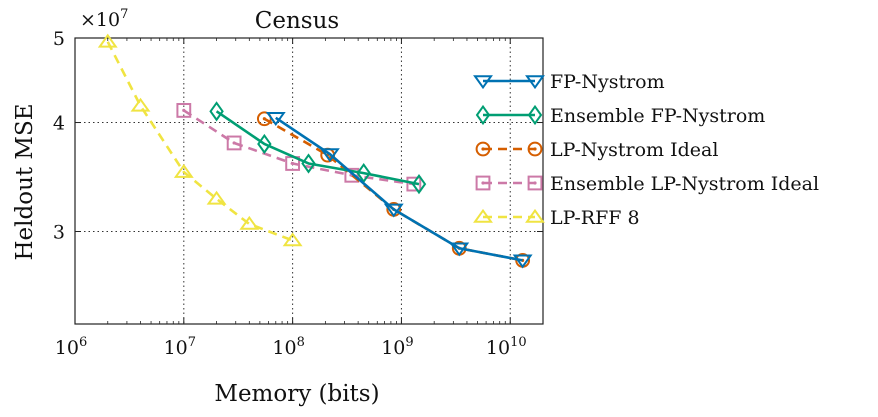 The width and height of the screenshot is (878, 417). I want to click on legend-item: LP-Nystrom Ideal, so click(596, 150).